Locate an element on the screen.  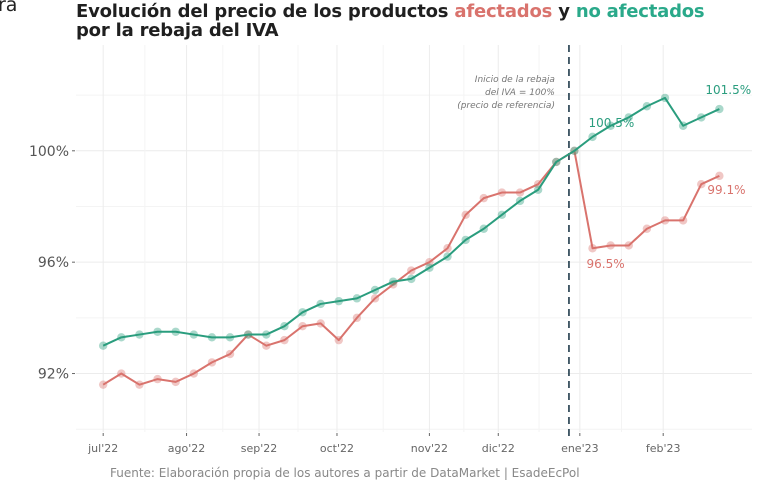
y-axis: 92% 96% 100% is located at coordinates (52, 263).